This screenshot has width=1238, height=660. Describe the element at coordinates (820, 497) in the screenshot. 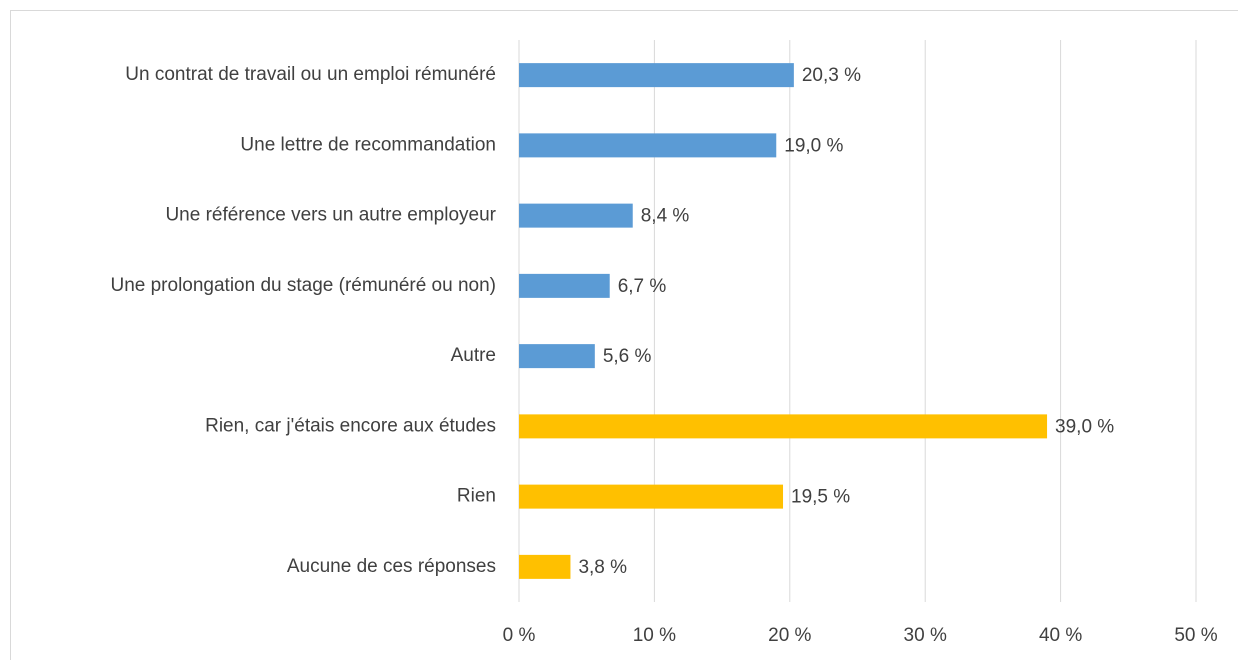

I see `value-label: 19,5 %` at that location.